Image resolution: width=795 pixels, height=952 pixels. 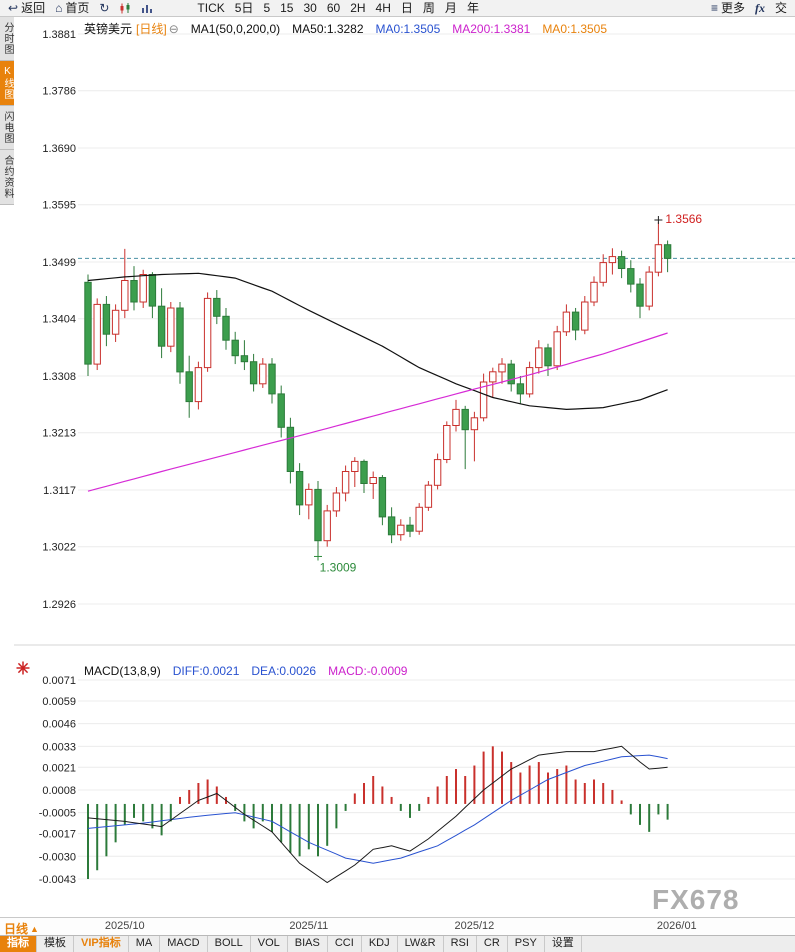 I want to click on interval-15min: 15, so click(x=286, y=8).